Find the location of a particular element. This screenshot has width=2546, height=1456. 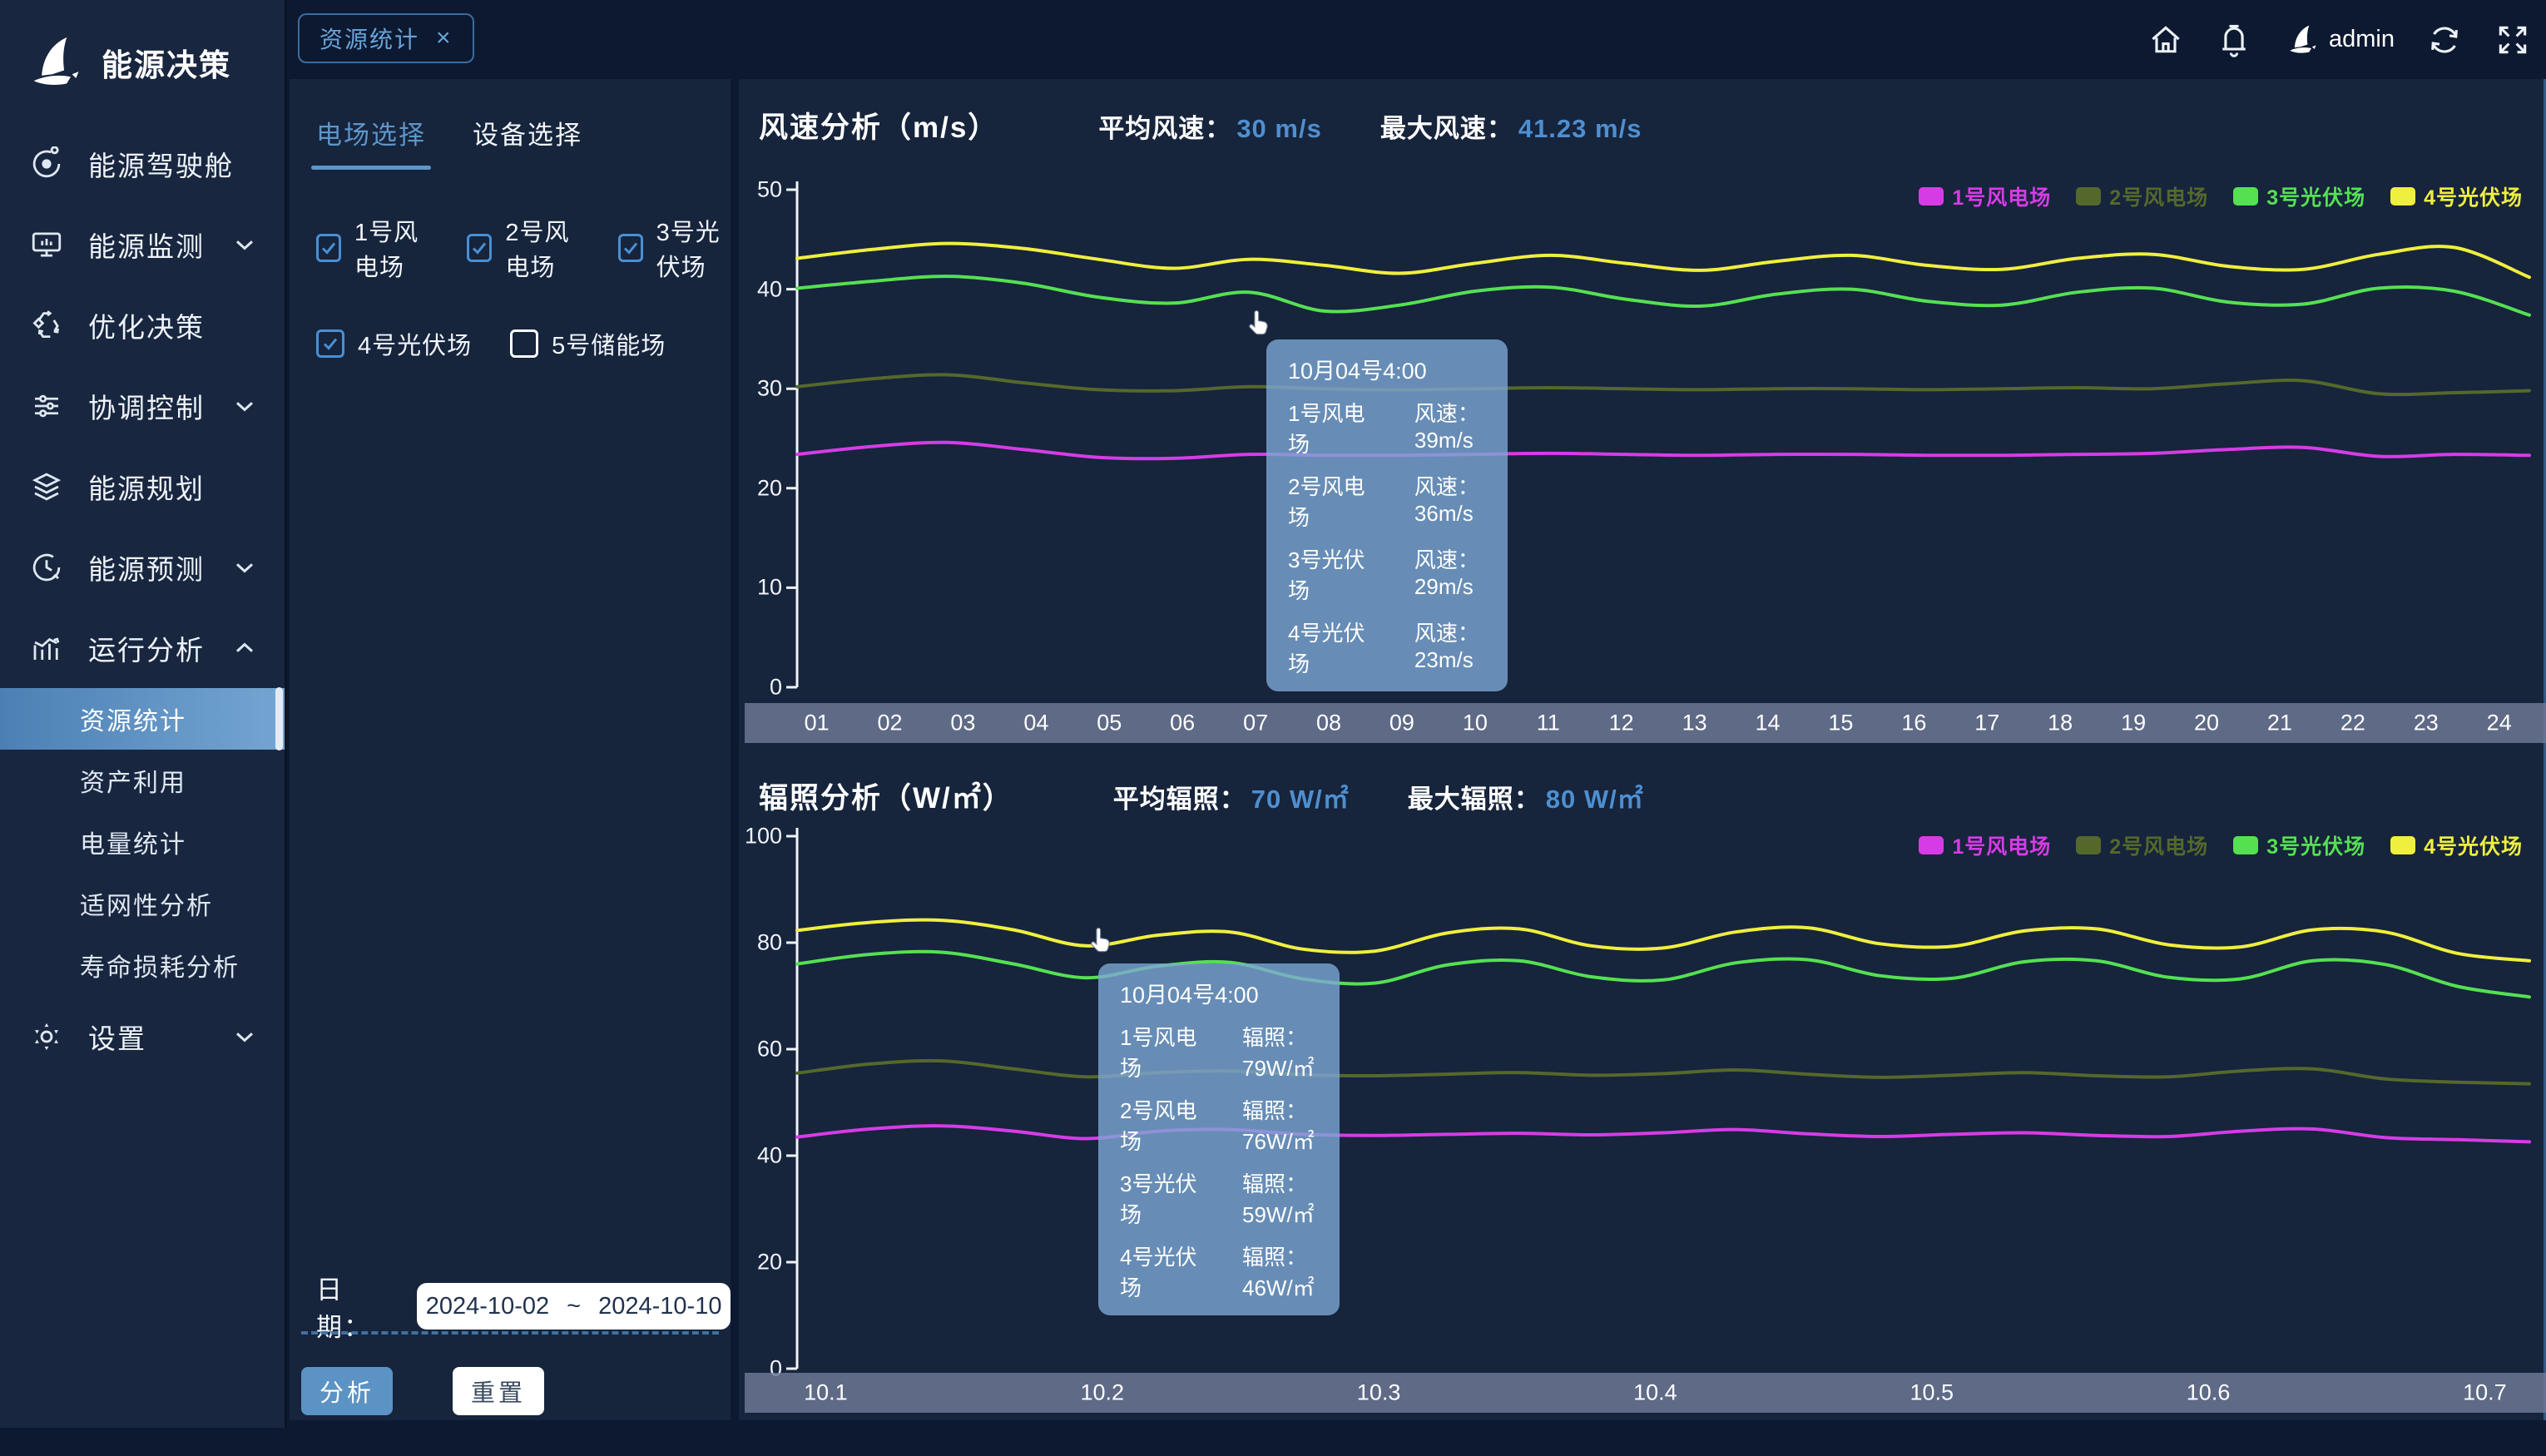

farm-label: 3号光伏场 is located at coordinates (688, 250).